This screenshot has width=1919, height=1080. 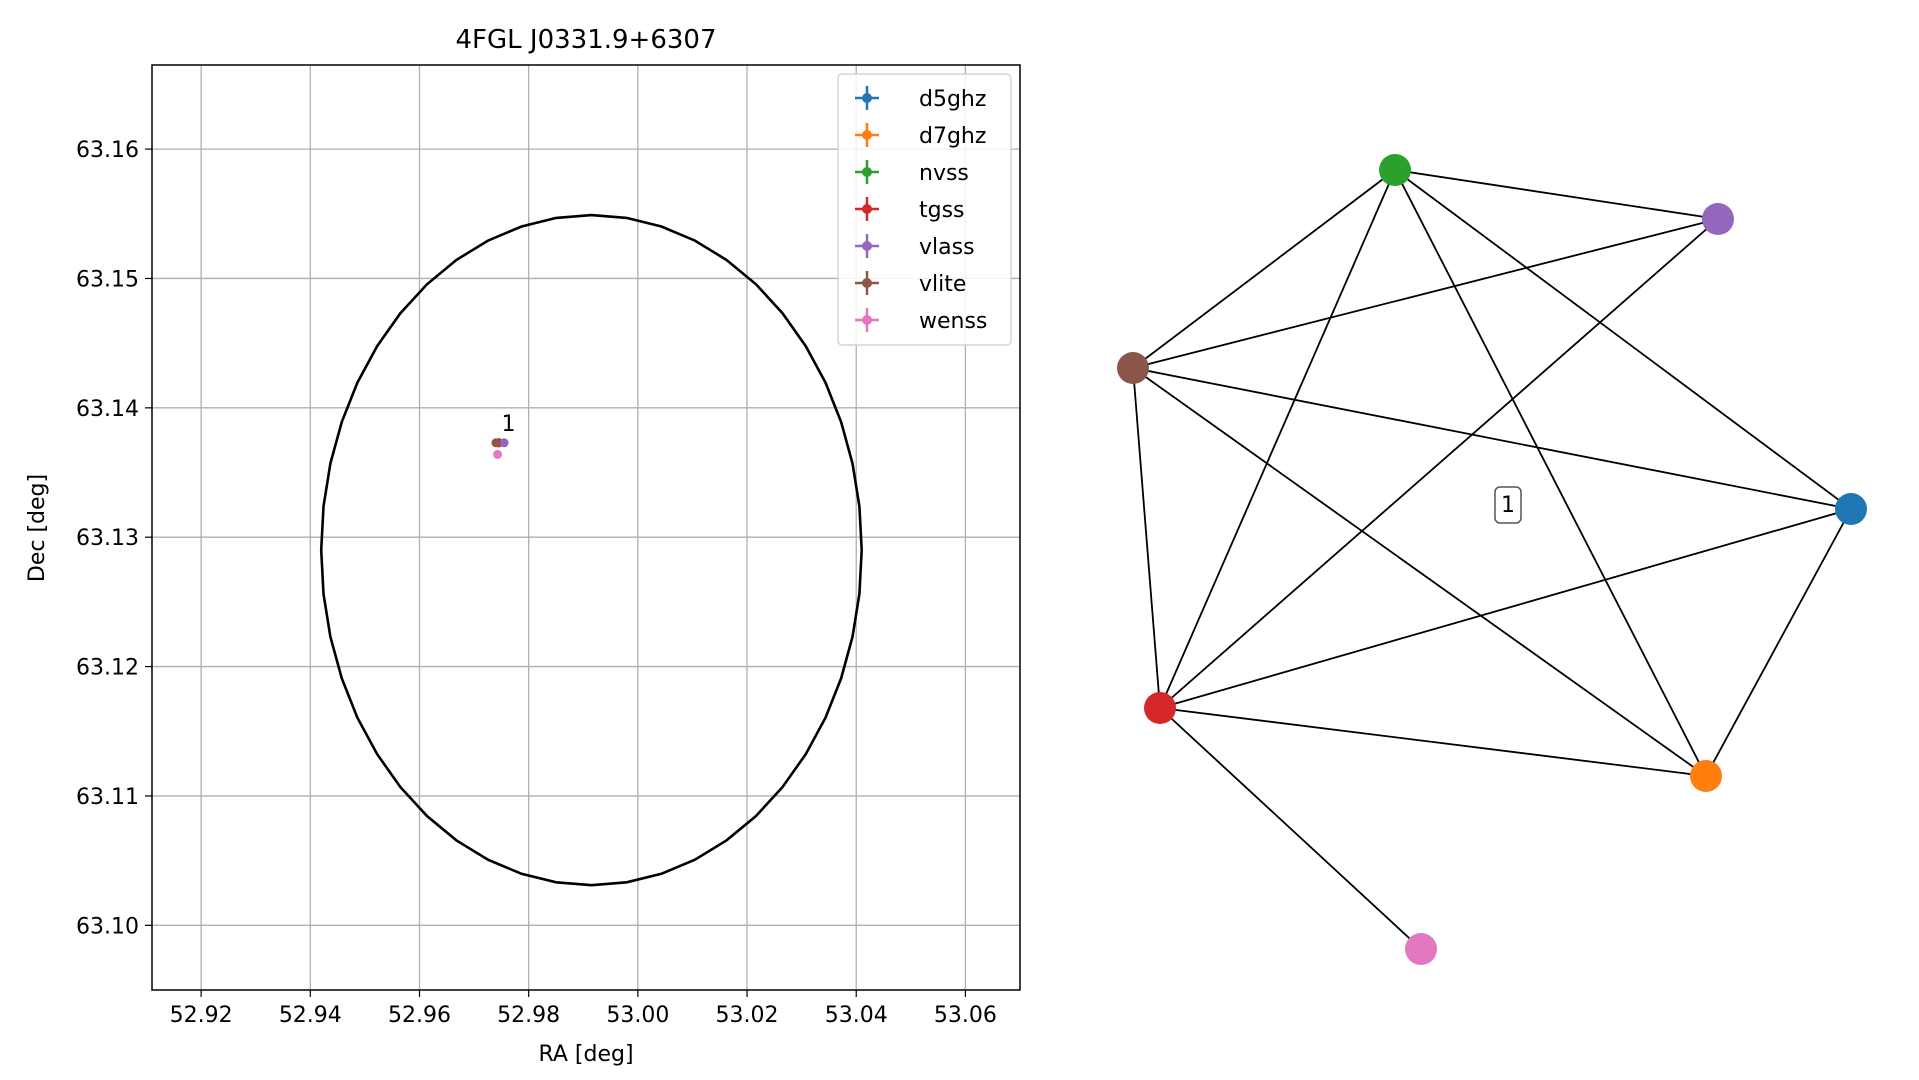 I want to click on y-tick-label: 63.10, so click(x=107, y=926).